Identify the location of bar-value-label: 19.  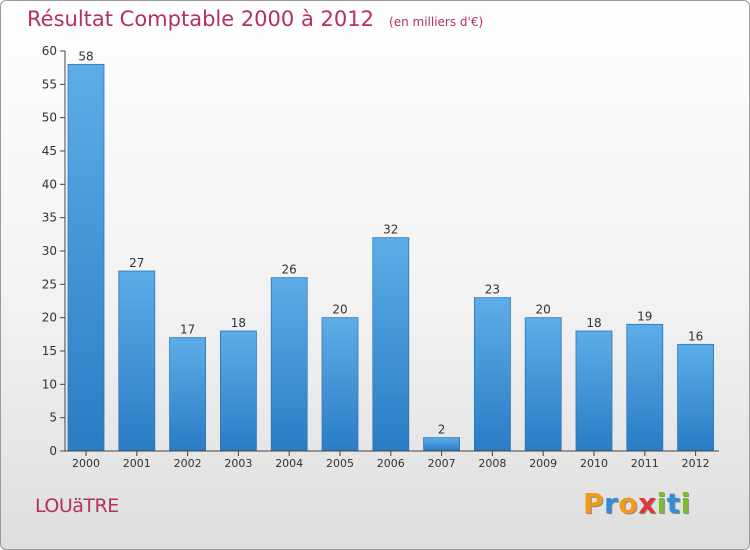
(644, 316).